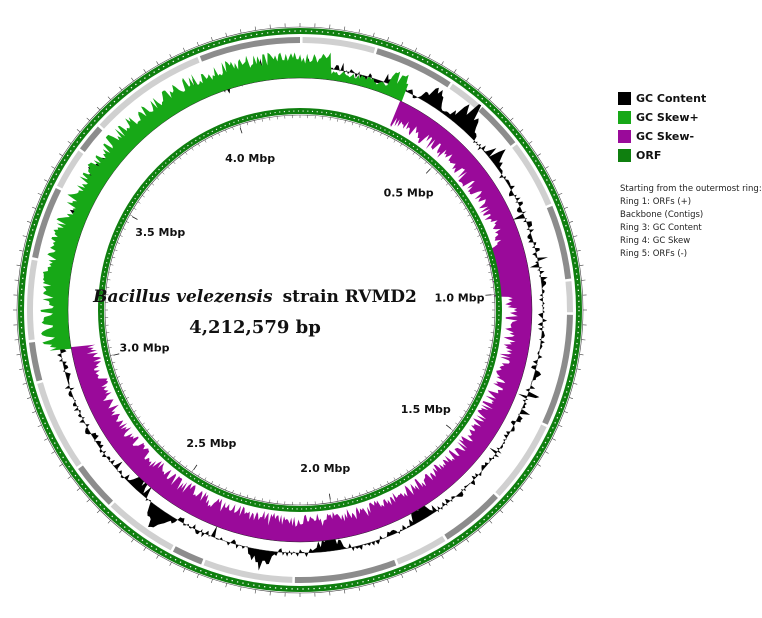  Describe the element at coordinates (665, 136) in the screenshot. I see `legend-label: GC Skew-` at that location.